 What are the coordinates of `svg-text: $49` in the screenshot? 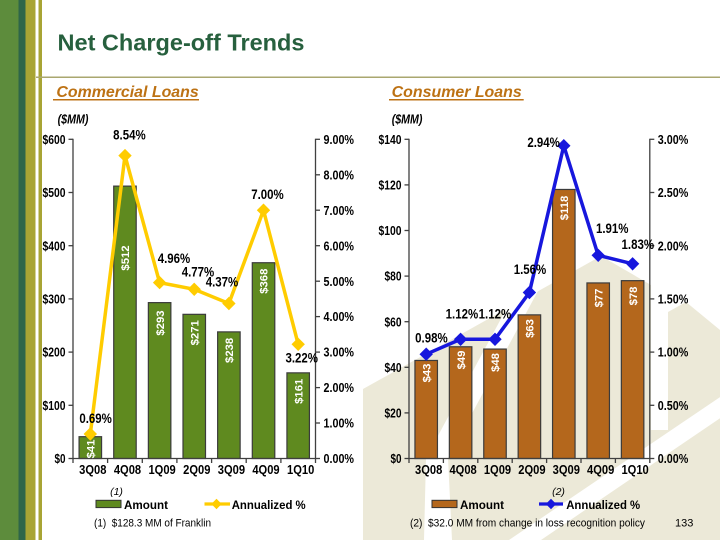 It's located at (462, 360).